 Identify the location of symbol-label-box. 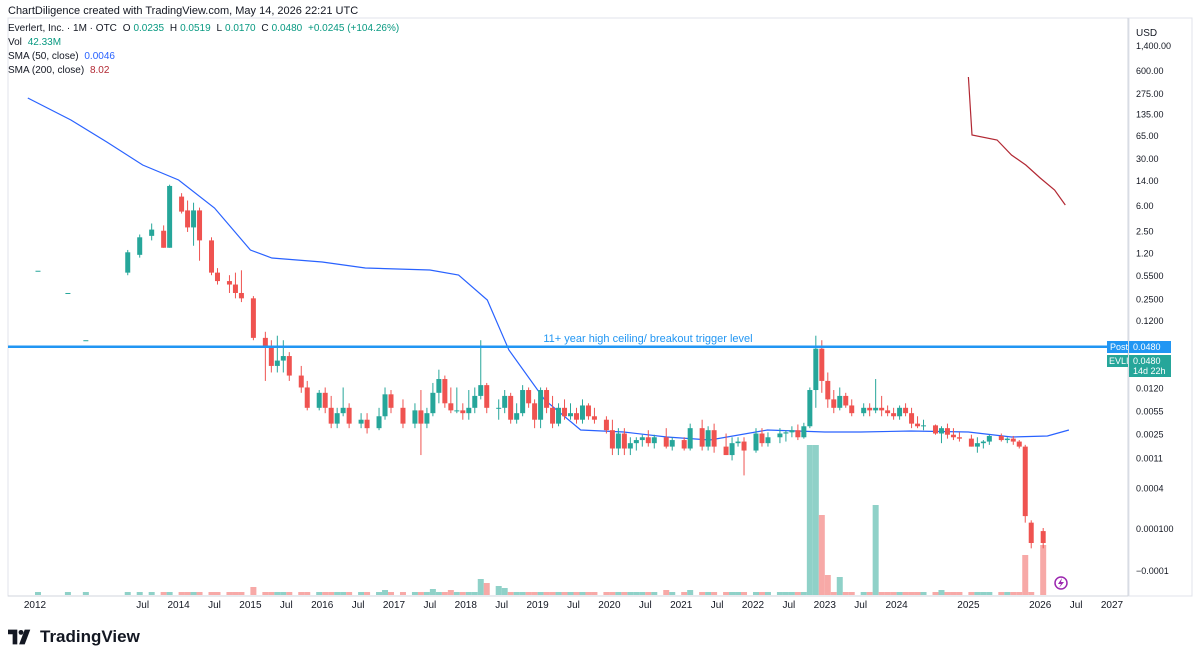
(1117, 361).